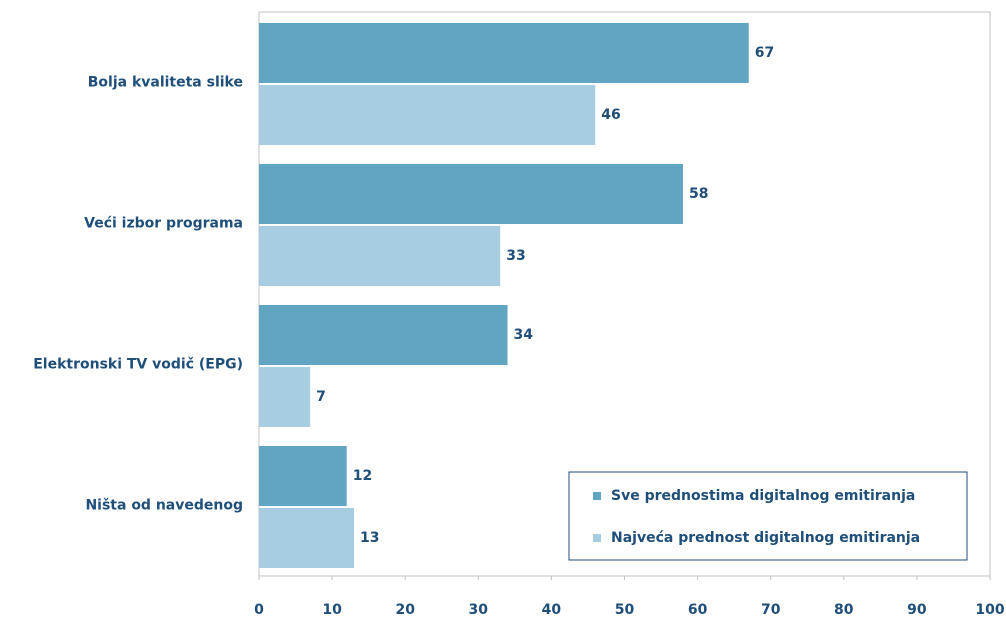 The width and height of the screenshot is (1006, 623). I want to click on x-tick-label: 0, so click(259, 610).